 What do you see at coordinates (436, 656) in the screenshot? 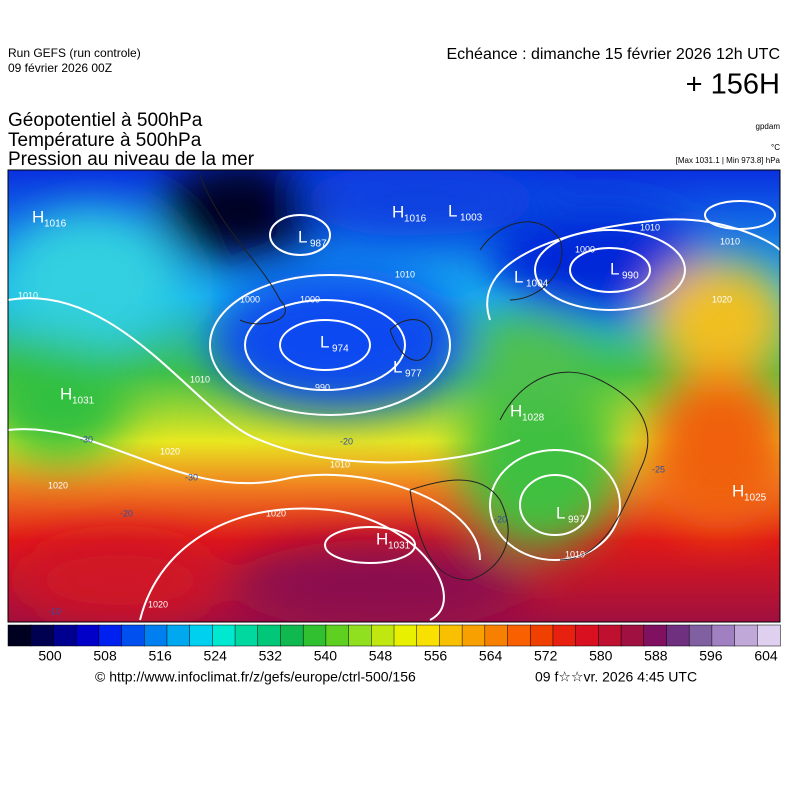
I see `colorbar-label: 556` at bounding box center [436, 656].